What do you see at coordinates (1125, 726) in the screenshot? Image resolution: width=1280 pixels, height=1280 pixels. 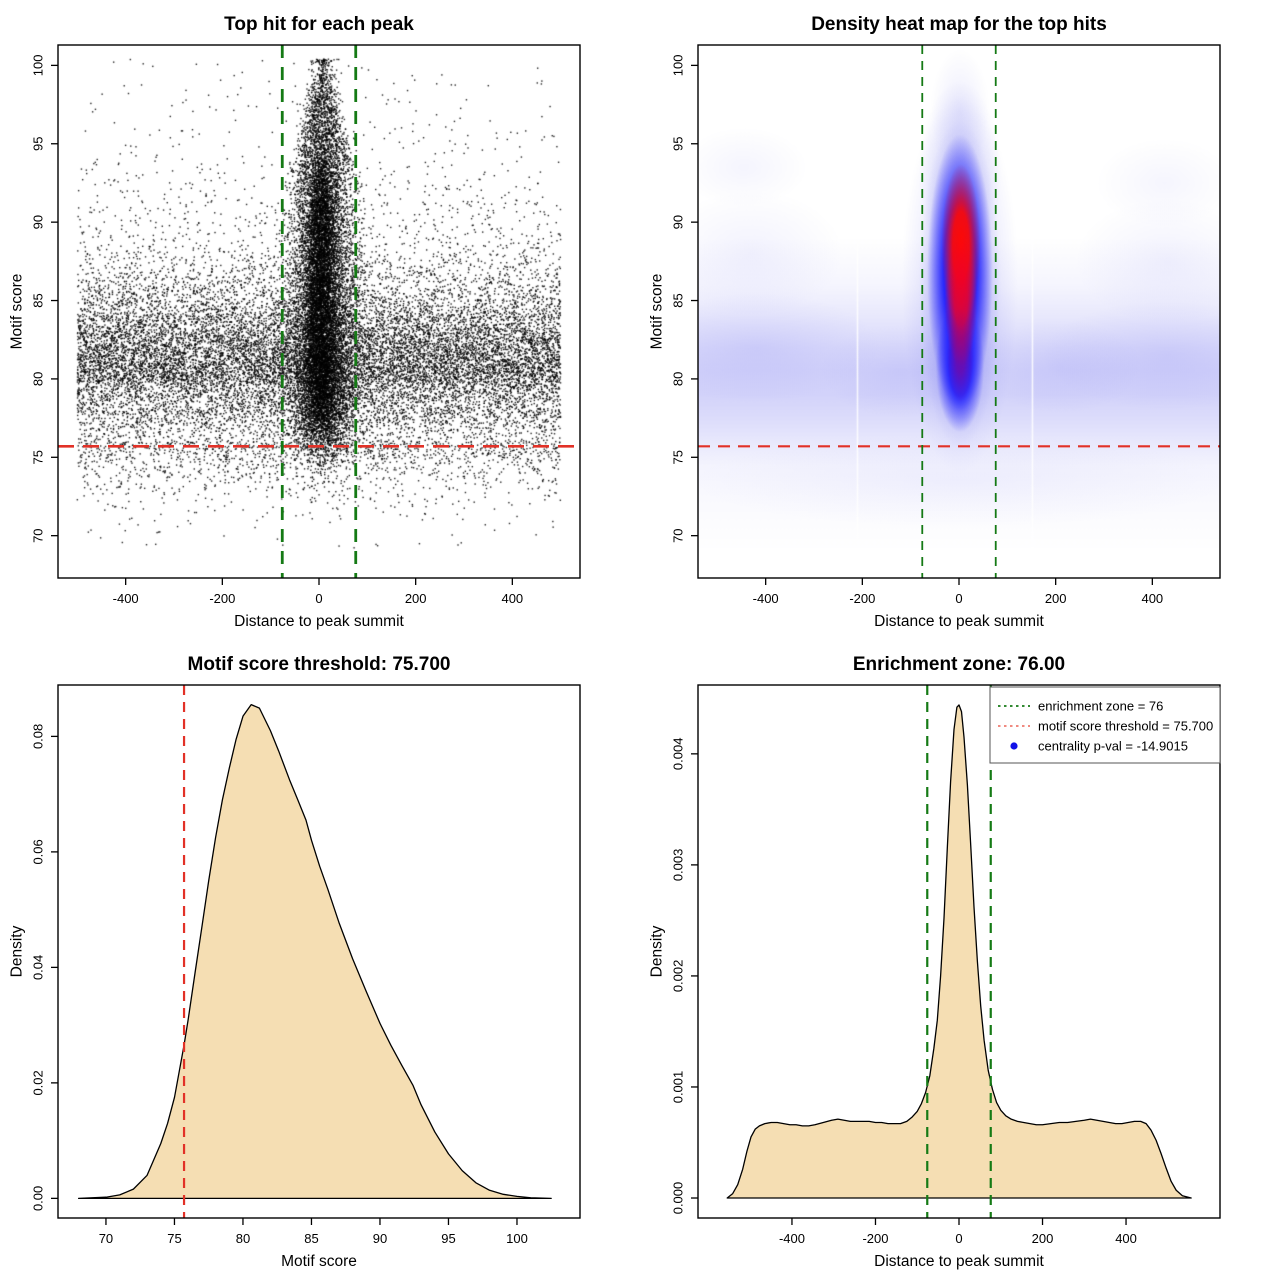 I see `legend-label: motif score threshold = 75.700` at bounding box center [1125, 726].